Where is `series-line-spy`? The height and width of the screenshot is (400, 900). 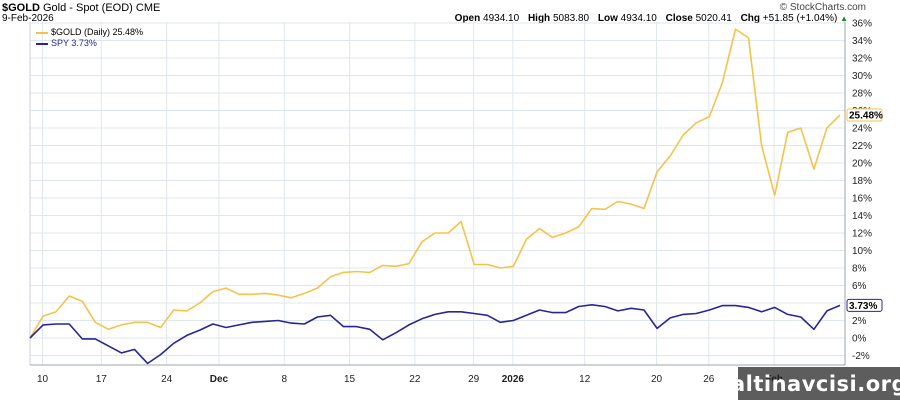 series-line-spy is located at coordinates (435, 334).